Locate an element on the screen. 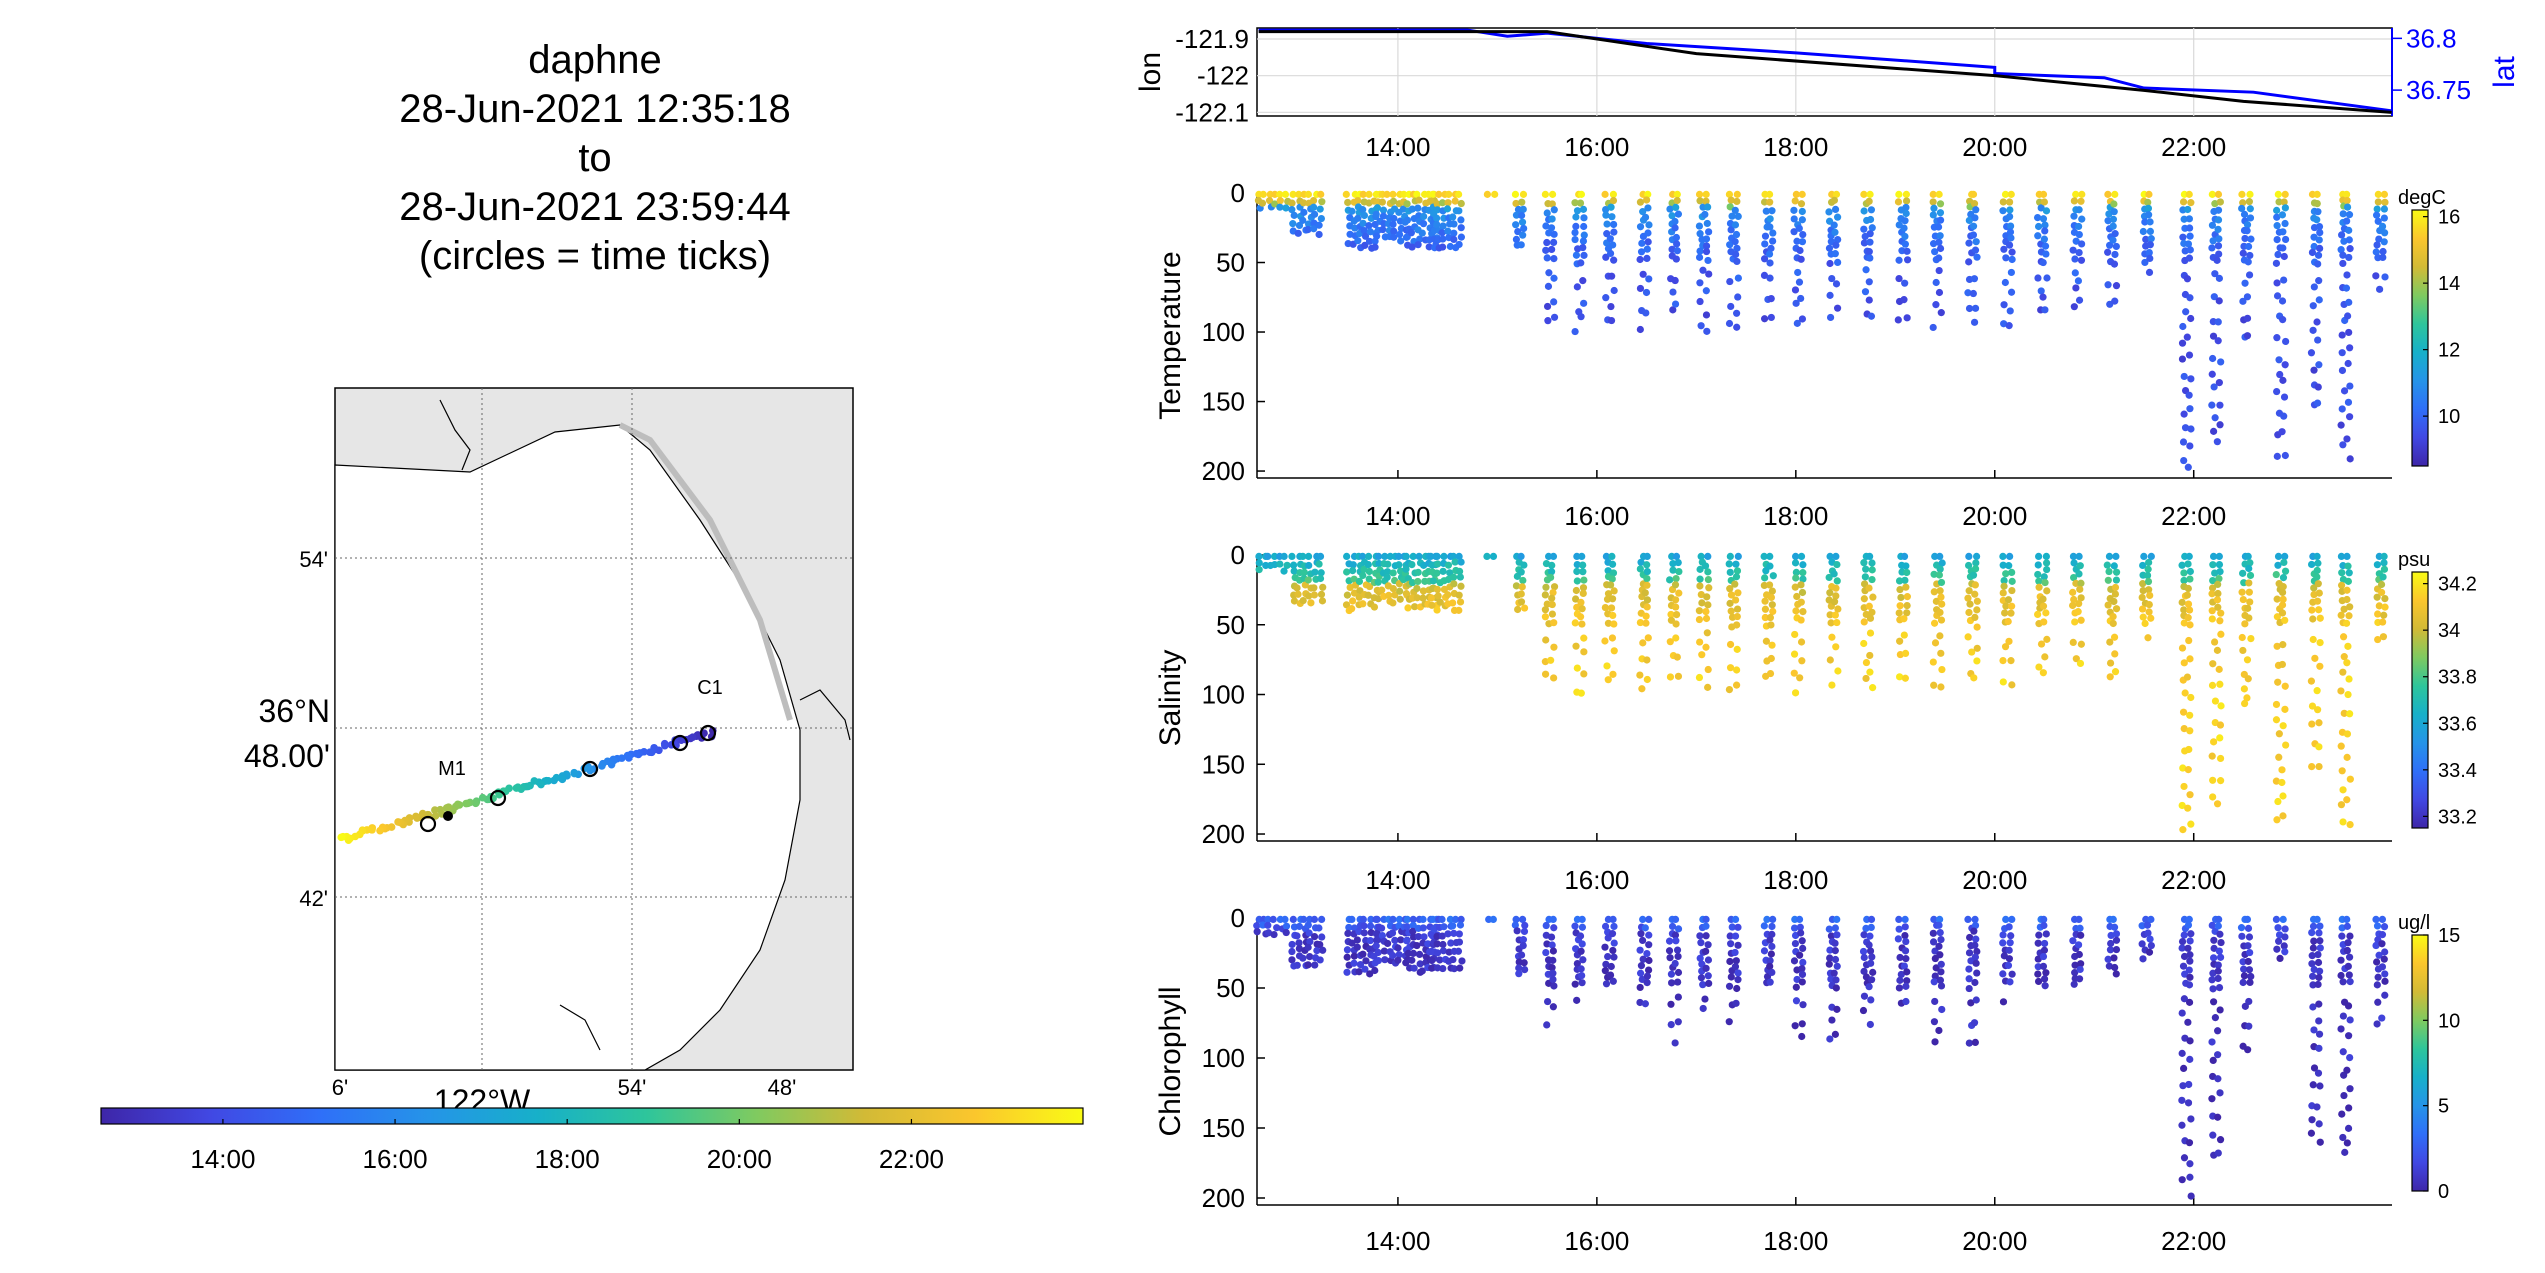 This screenshot has height=1273, width=2545. temperature-colorbar-tick-3: 16 is located at coordinates (2449, 218).